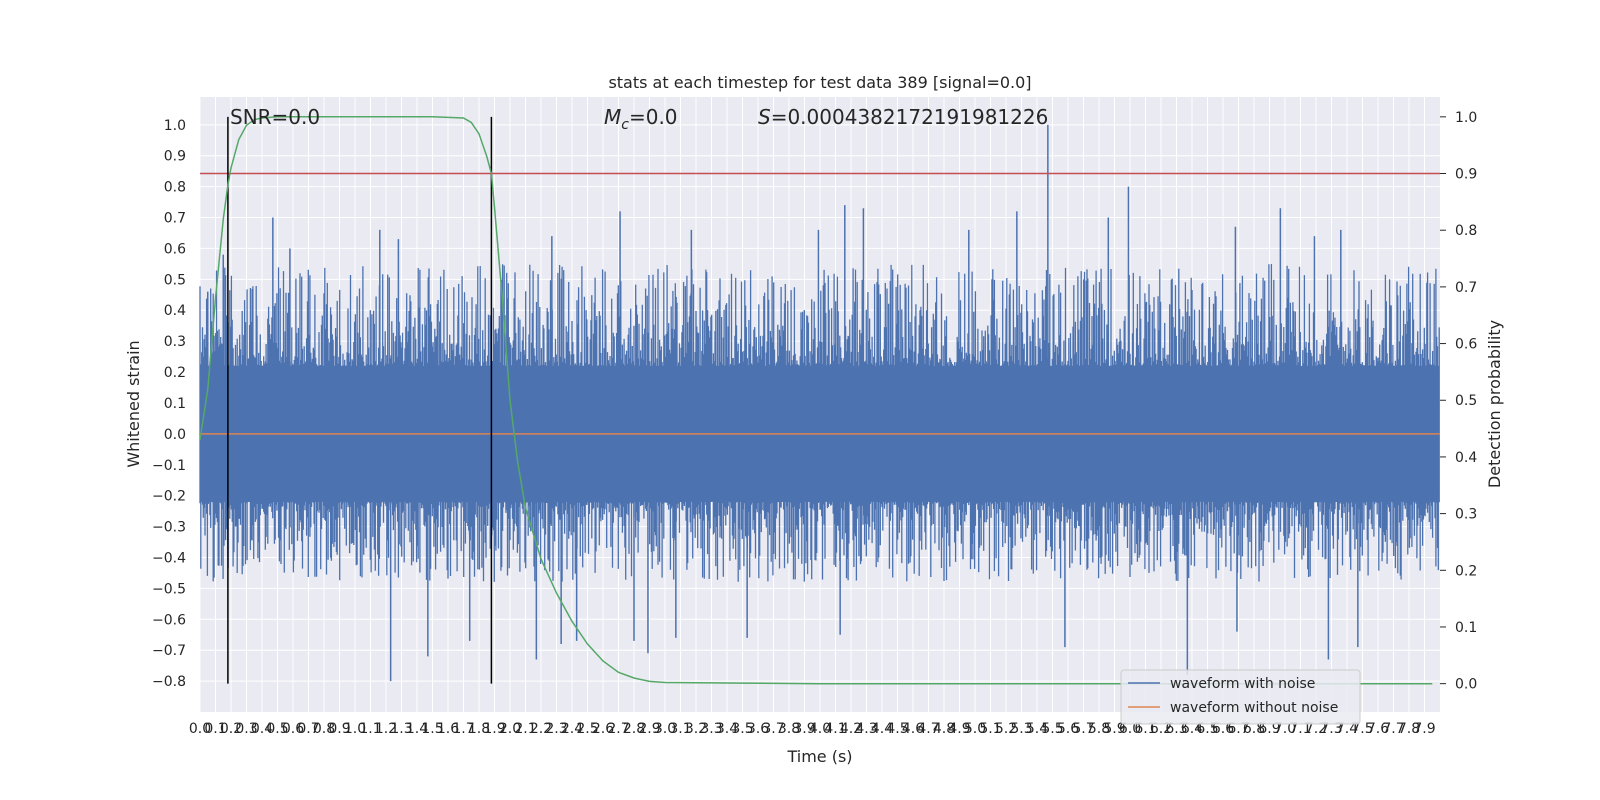 This screenshot has width=1600, height=800. Describe the element at coordinates (1285, 729) in the screenshot. I see `x-tick-label: 7.0` at that location.